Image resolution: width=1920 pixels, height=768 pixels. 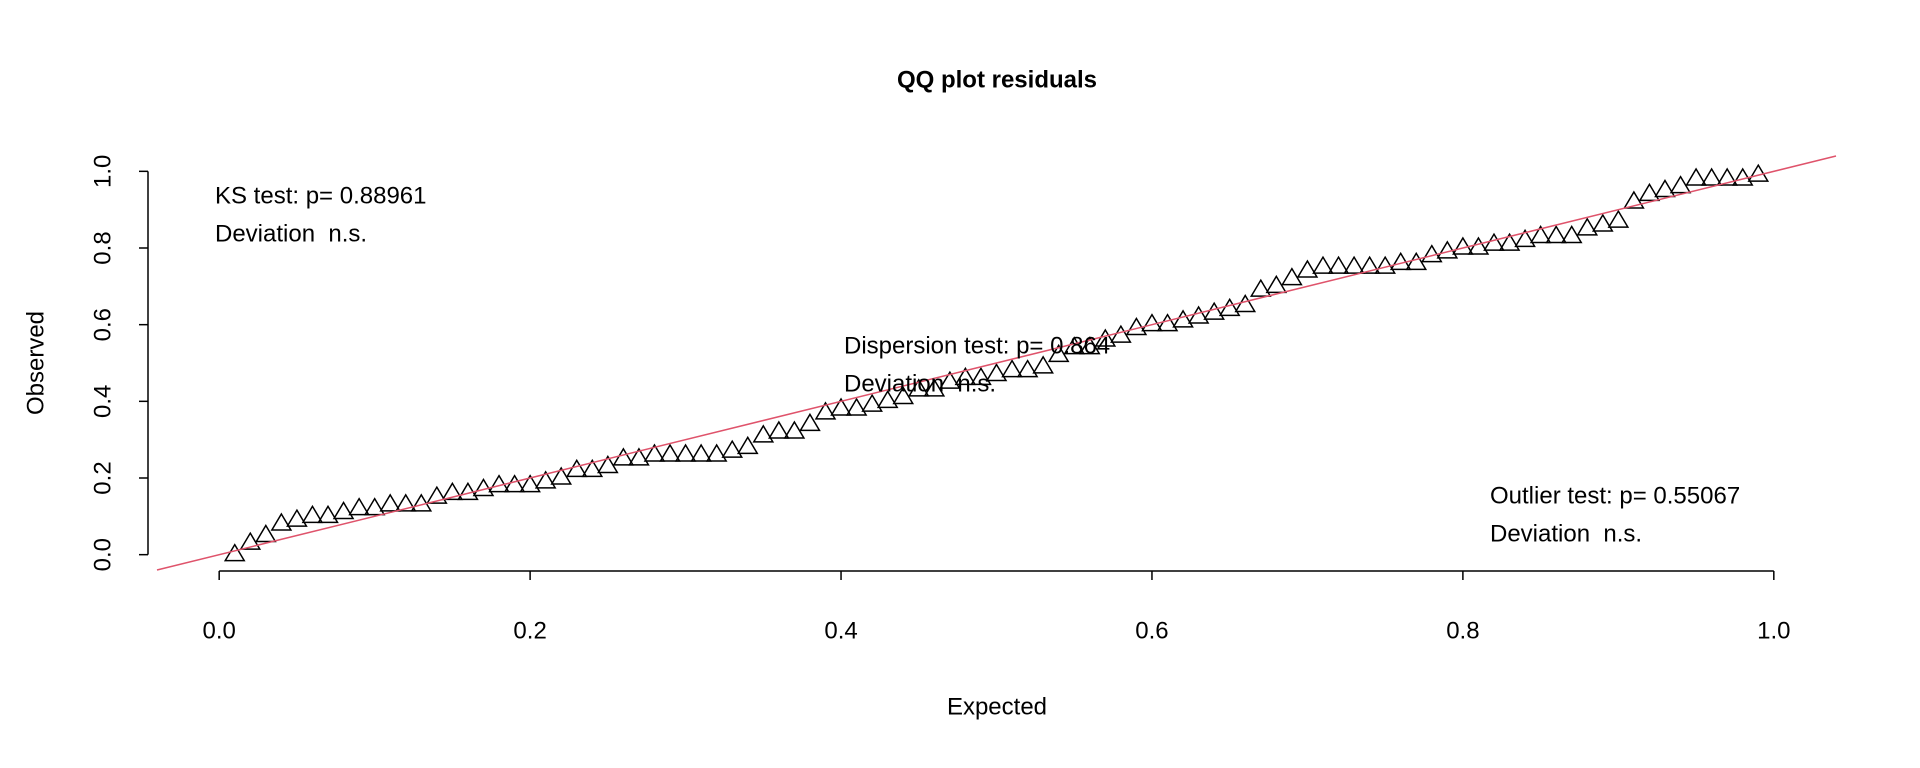 I want to click on x-axis-label: Expected, so click(x=997, y=706).